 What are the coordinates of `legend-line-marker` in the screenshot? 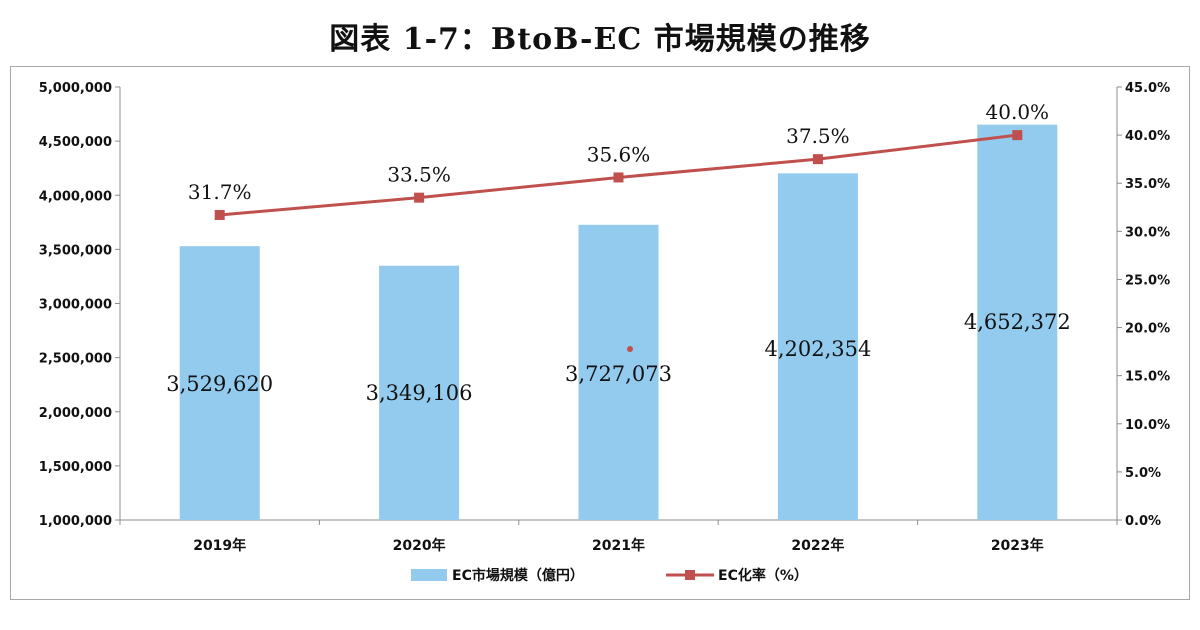 It's located at (690, 575).